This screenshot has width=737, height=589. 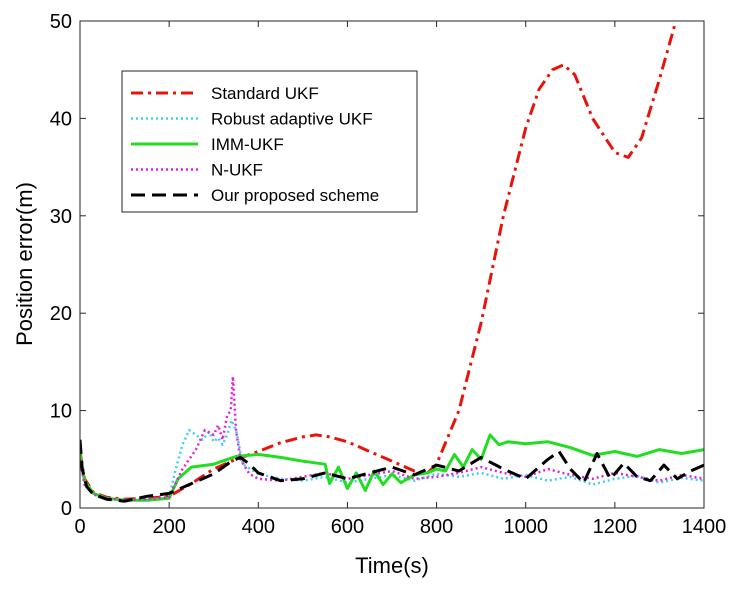 I want to click on legend-box, so click(x=269, y=141).